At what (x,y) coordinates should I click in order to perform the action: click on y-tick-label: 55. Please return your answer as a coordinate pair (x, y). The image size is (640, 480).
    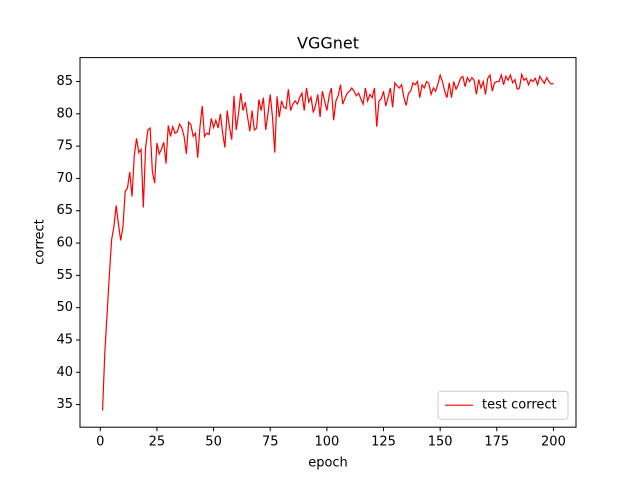
    Looking at the image, I should click on (64, 275).